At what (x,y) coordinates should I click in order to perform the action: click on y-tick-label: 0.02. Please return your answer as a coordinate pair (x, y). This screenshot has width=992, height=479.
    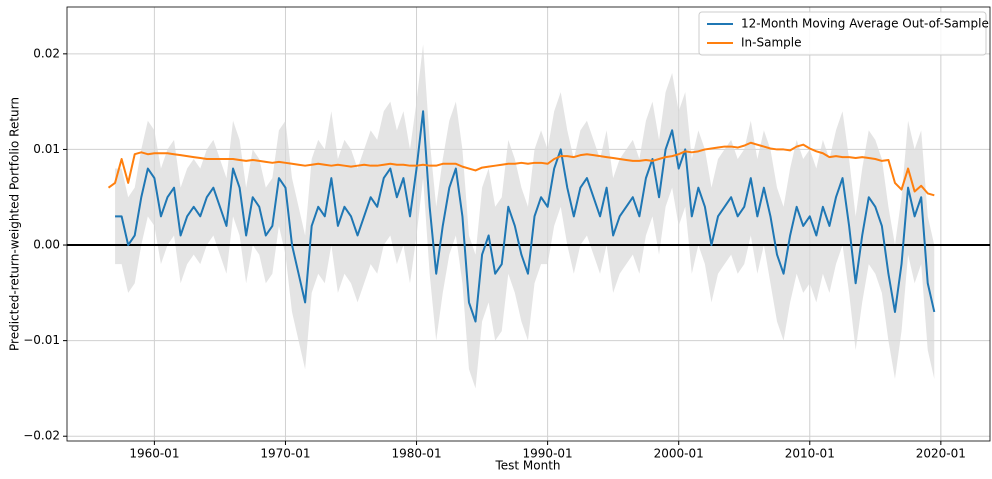
    Looking at the image, I should click on (46, 53).